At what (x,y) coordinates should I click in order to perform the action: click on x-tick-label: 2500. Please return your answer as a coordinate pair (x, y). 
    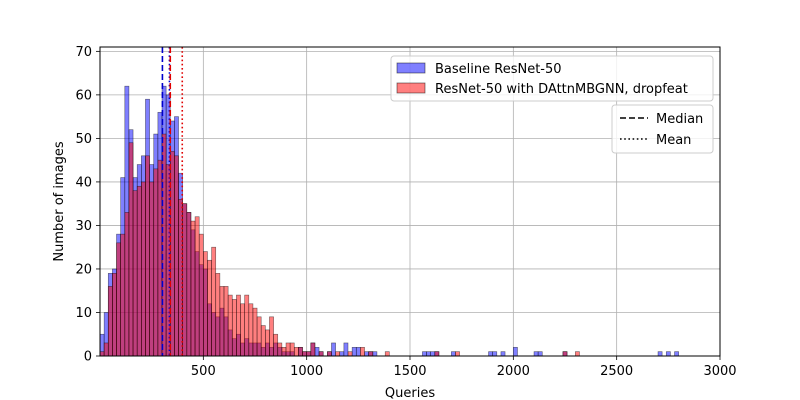
    Looking at the image, I should click on (616, 371).